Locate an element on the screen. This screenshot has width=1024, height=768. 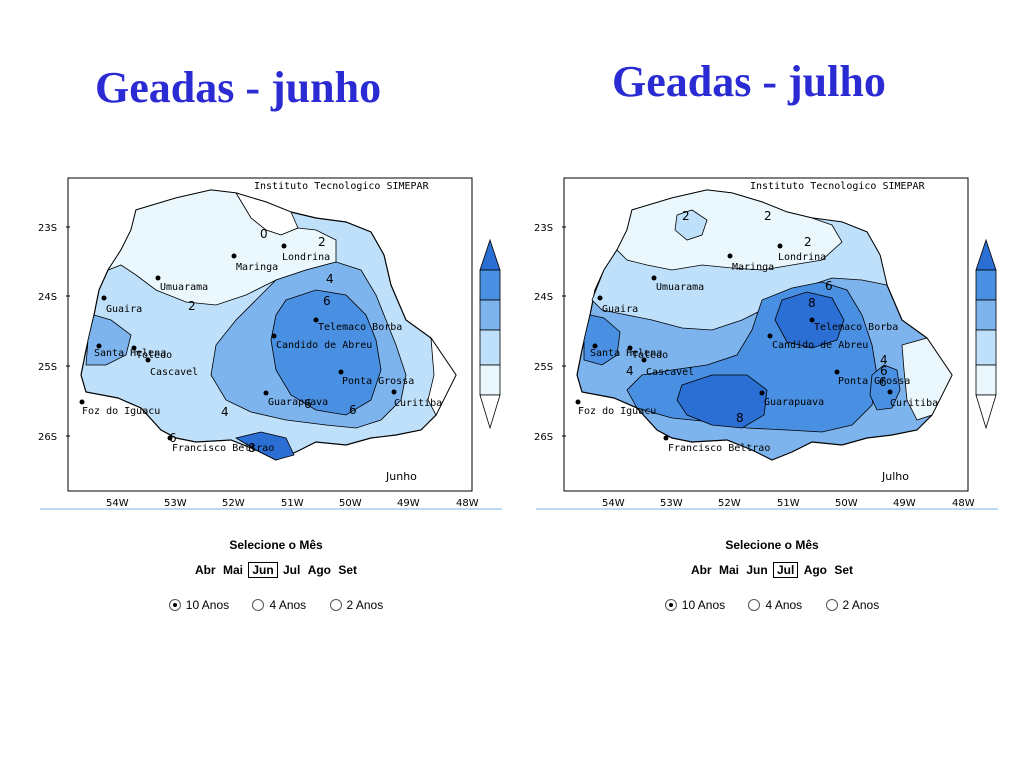
city-label: Toledo is located at coordinates (154, 355).